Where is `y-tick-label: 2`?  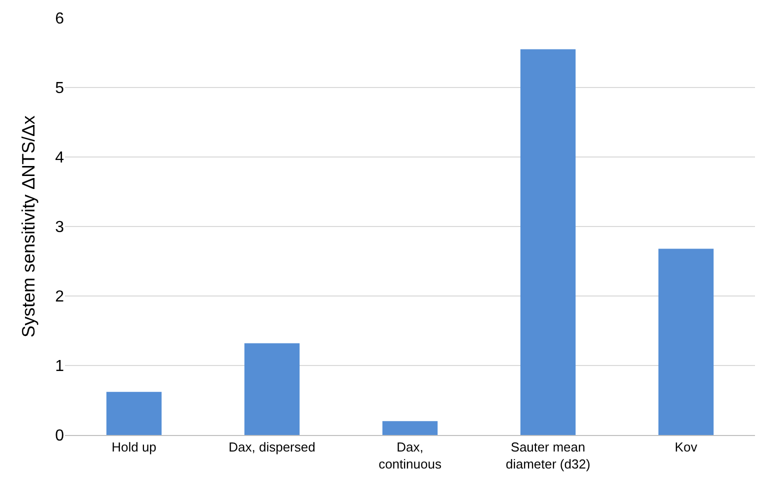
y-tick-label: 2 is located at coordinates (59, 297).